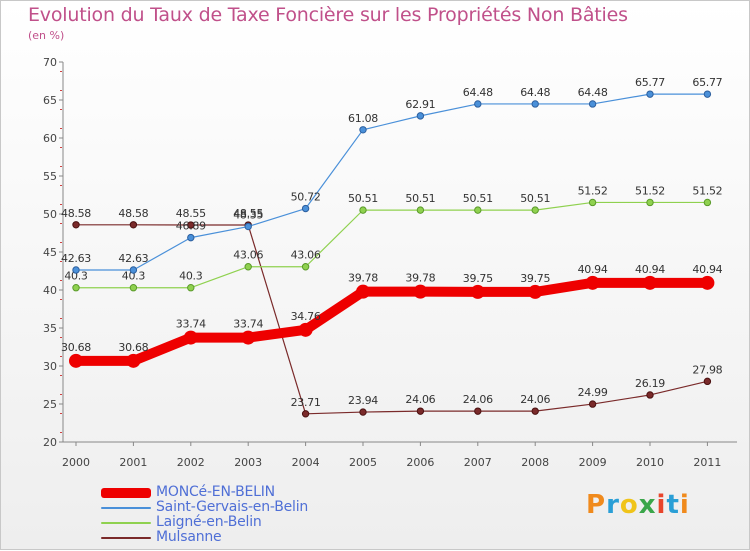 Image resolution: width=750 pixels, height=551 pixels. I want to click on legend-label: Saint-Gervais-en-Belin, so click(232, 507).